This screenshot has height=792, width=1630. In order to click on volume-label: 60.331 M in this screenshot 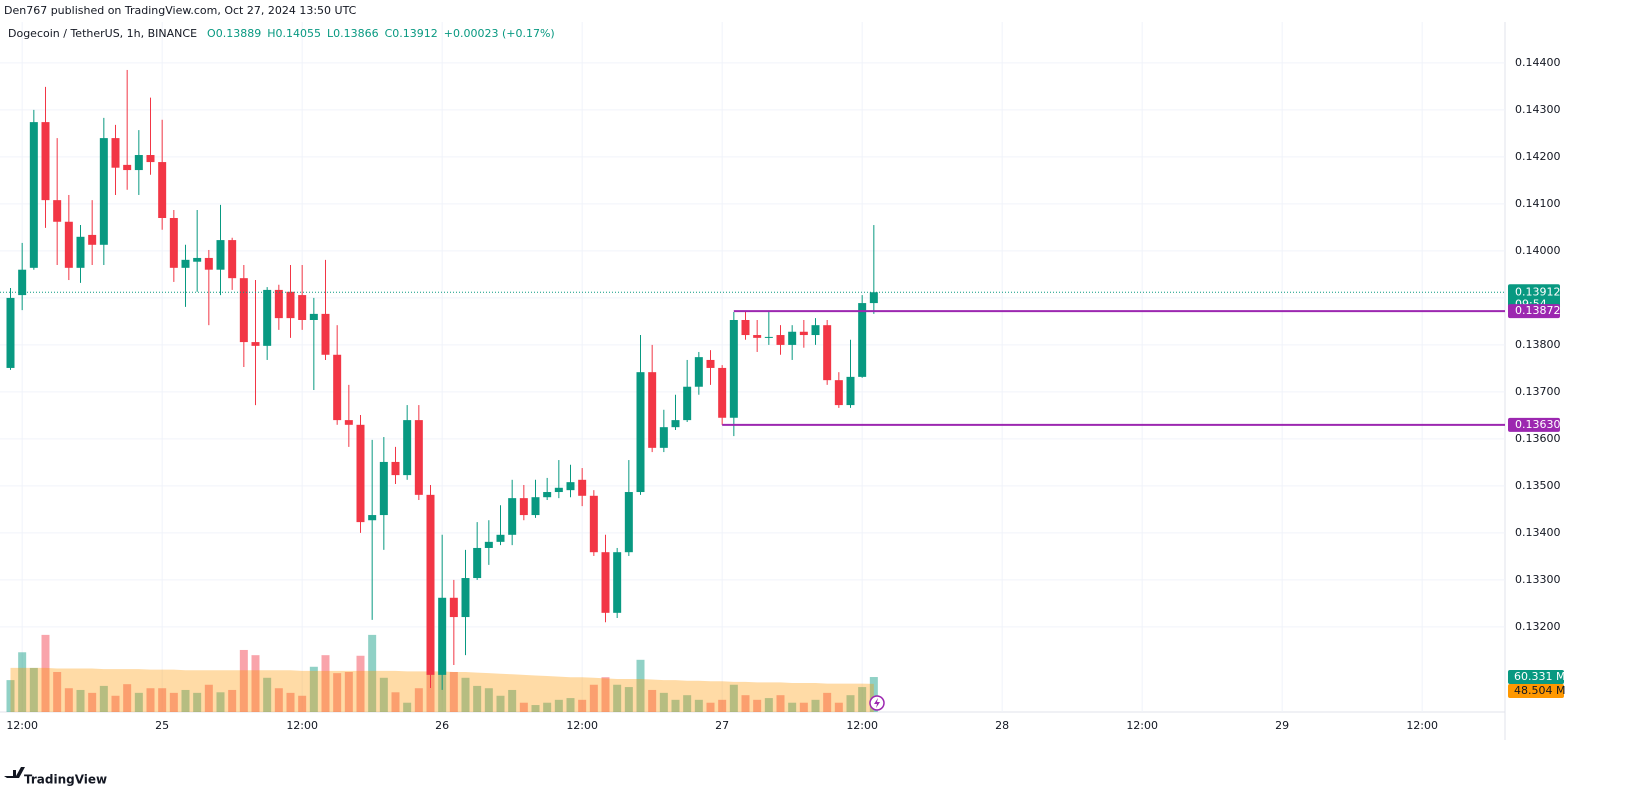, I will do `click(1539, 676)`.